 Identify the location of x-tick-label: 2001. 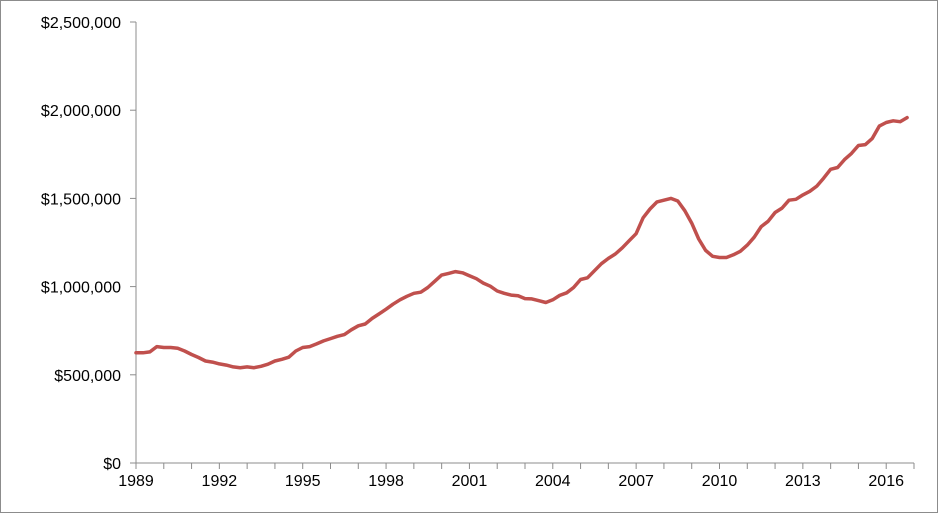
(470, 481).